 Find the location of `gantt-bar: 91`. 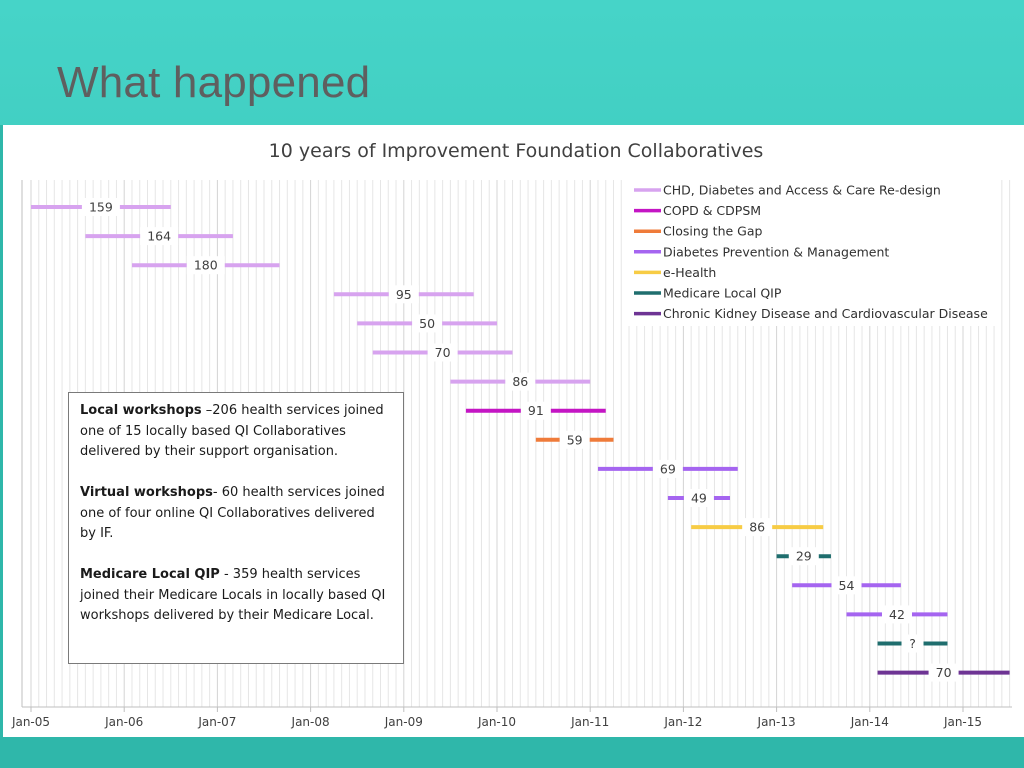

gantt-bar: 91 is located at coordinates (535, 410).